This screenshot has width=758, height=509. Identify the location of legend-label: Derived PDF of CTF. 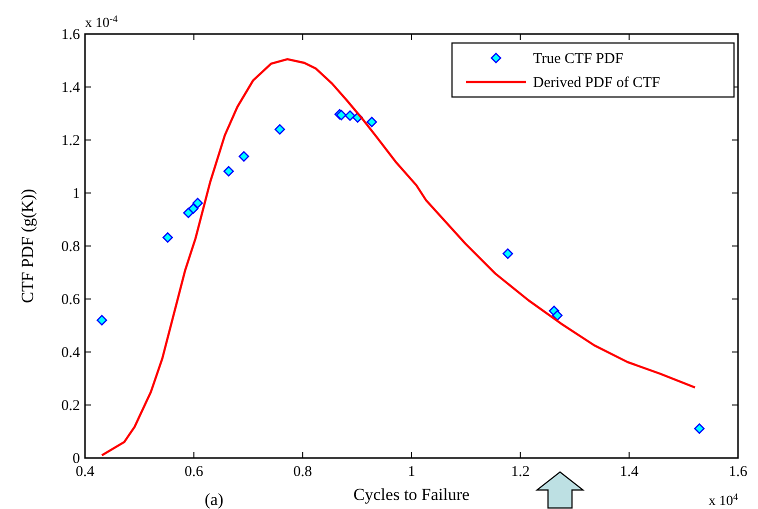
(596, 83).